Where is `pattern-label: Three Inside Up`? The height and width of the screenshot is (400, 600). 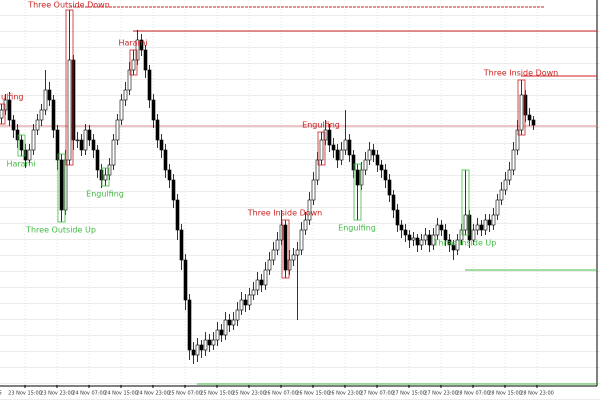
pattern-label: Three Inside Up is located at coordinates (465, 243).